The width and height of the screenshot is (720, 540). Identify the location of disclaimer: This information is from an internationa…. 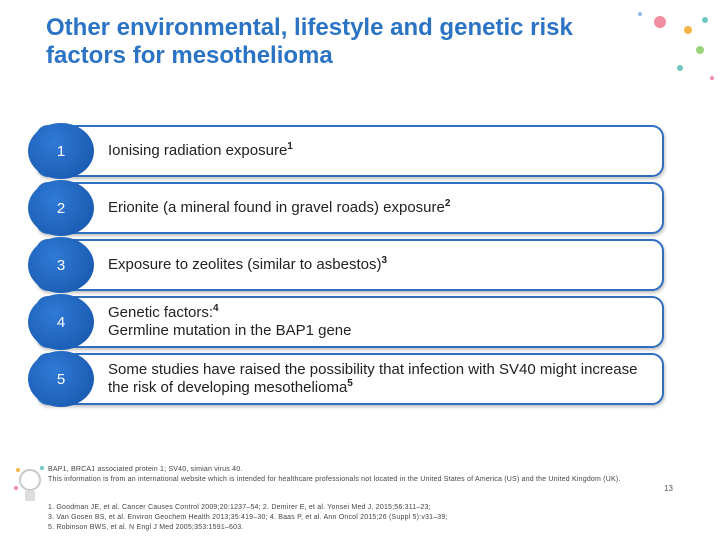
(334, 479).